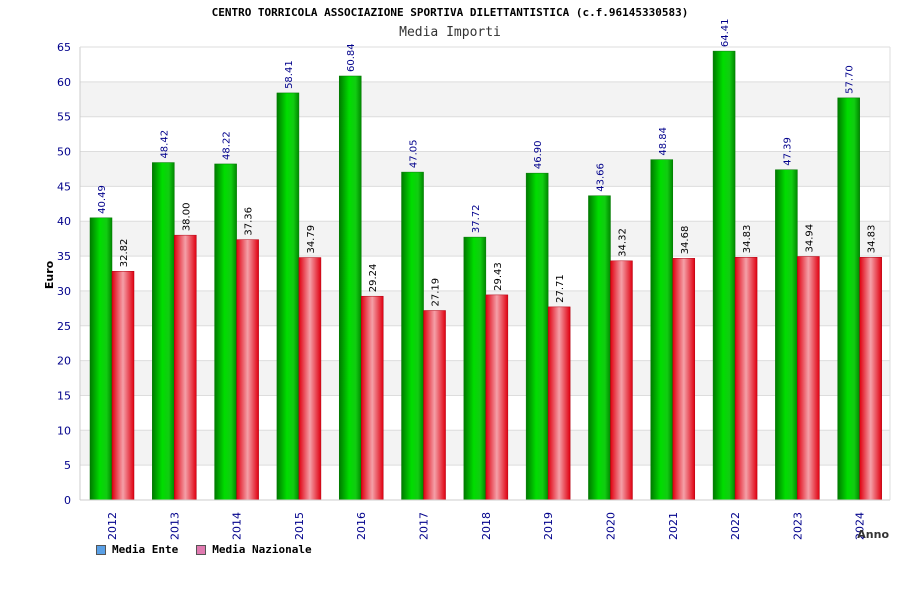  Describe the element at coordinates (850, 79) in the screenshot. I see `data-label: 57.70` at that location.